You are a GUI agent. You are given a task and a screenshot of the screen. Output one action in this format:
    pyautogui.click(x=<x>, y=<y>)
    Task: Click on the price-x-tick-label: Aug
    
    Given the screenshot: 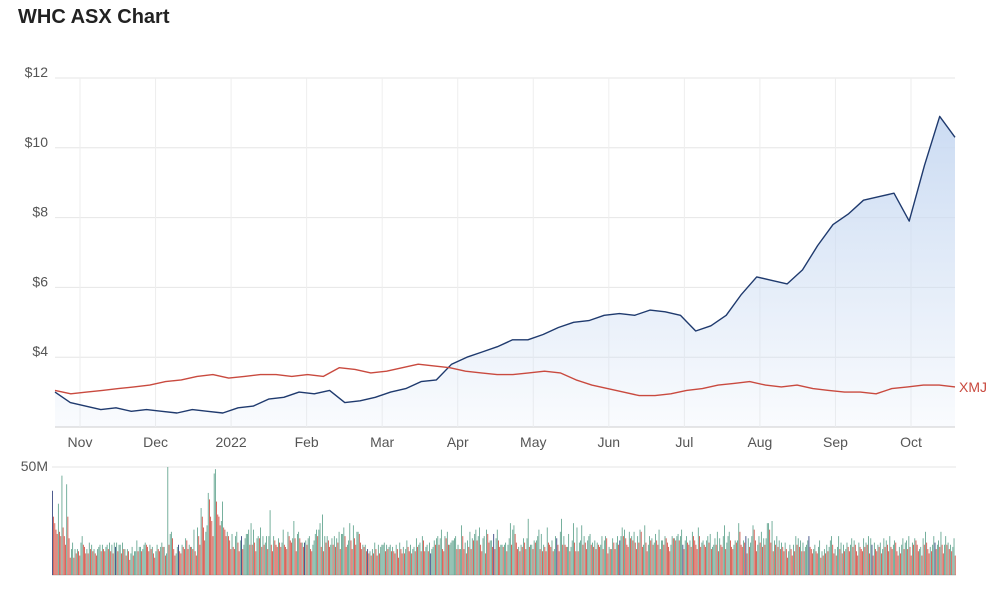 What is the action you would take?
    pyautogui.click(x=759, y=442)
    